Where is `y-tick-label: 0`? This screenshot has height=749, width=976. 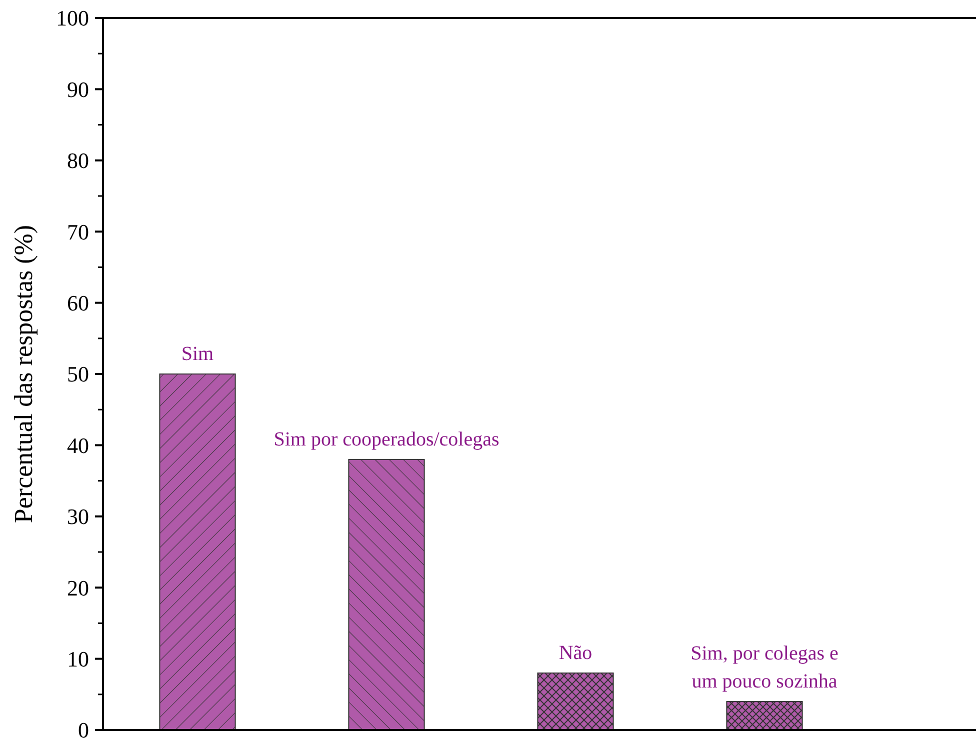
y-tick-label: 0 is located at coordinates (83, 730).